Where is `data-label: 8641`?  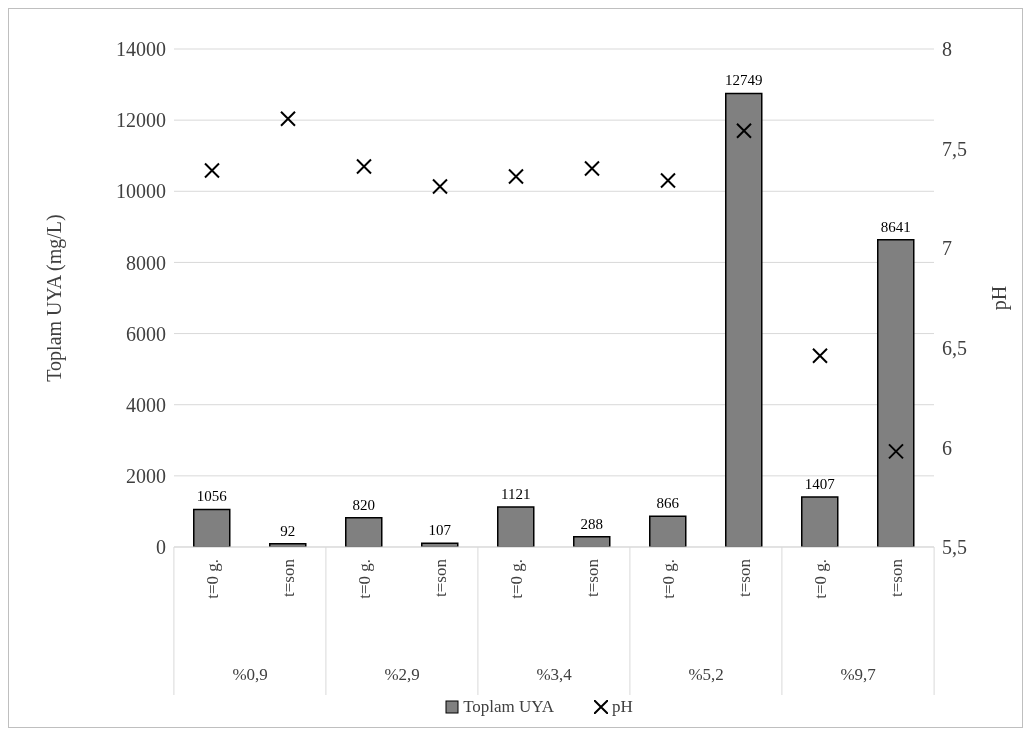 data-label: 8641 is located at coordinates (895, 226).